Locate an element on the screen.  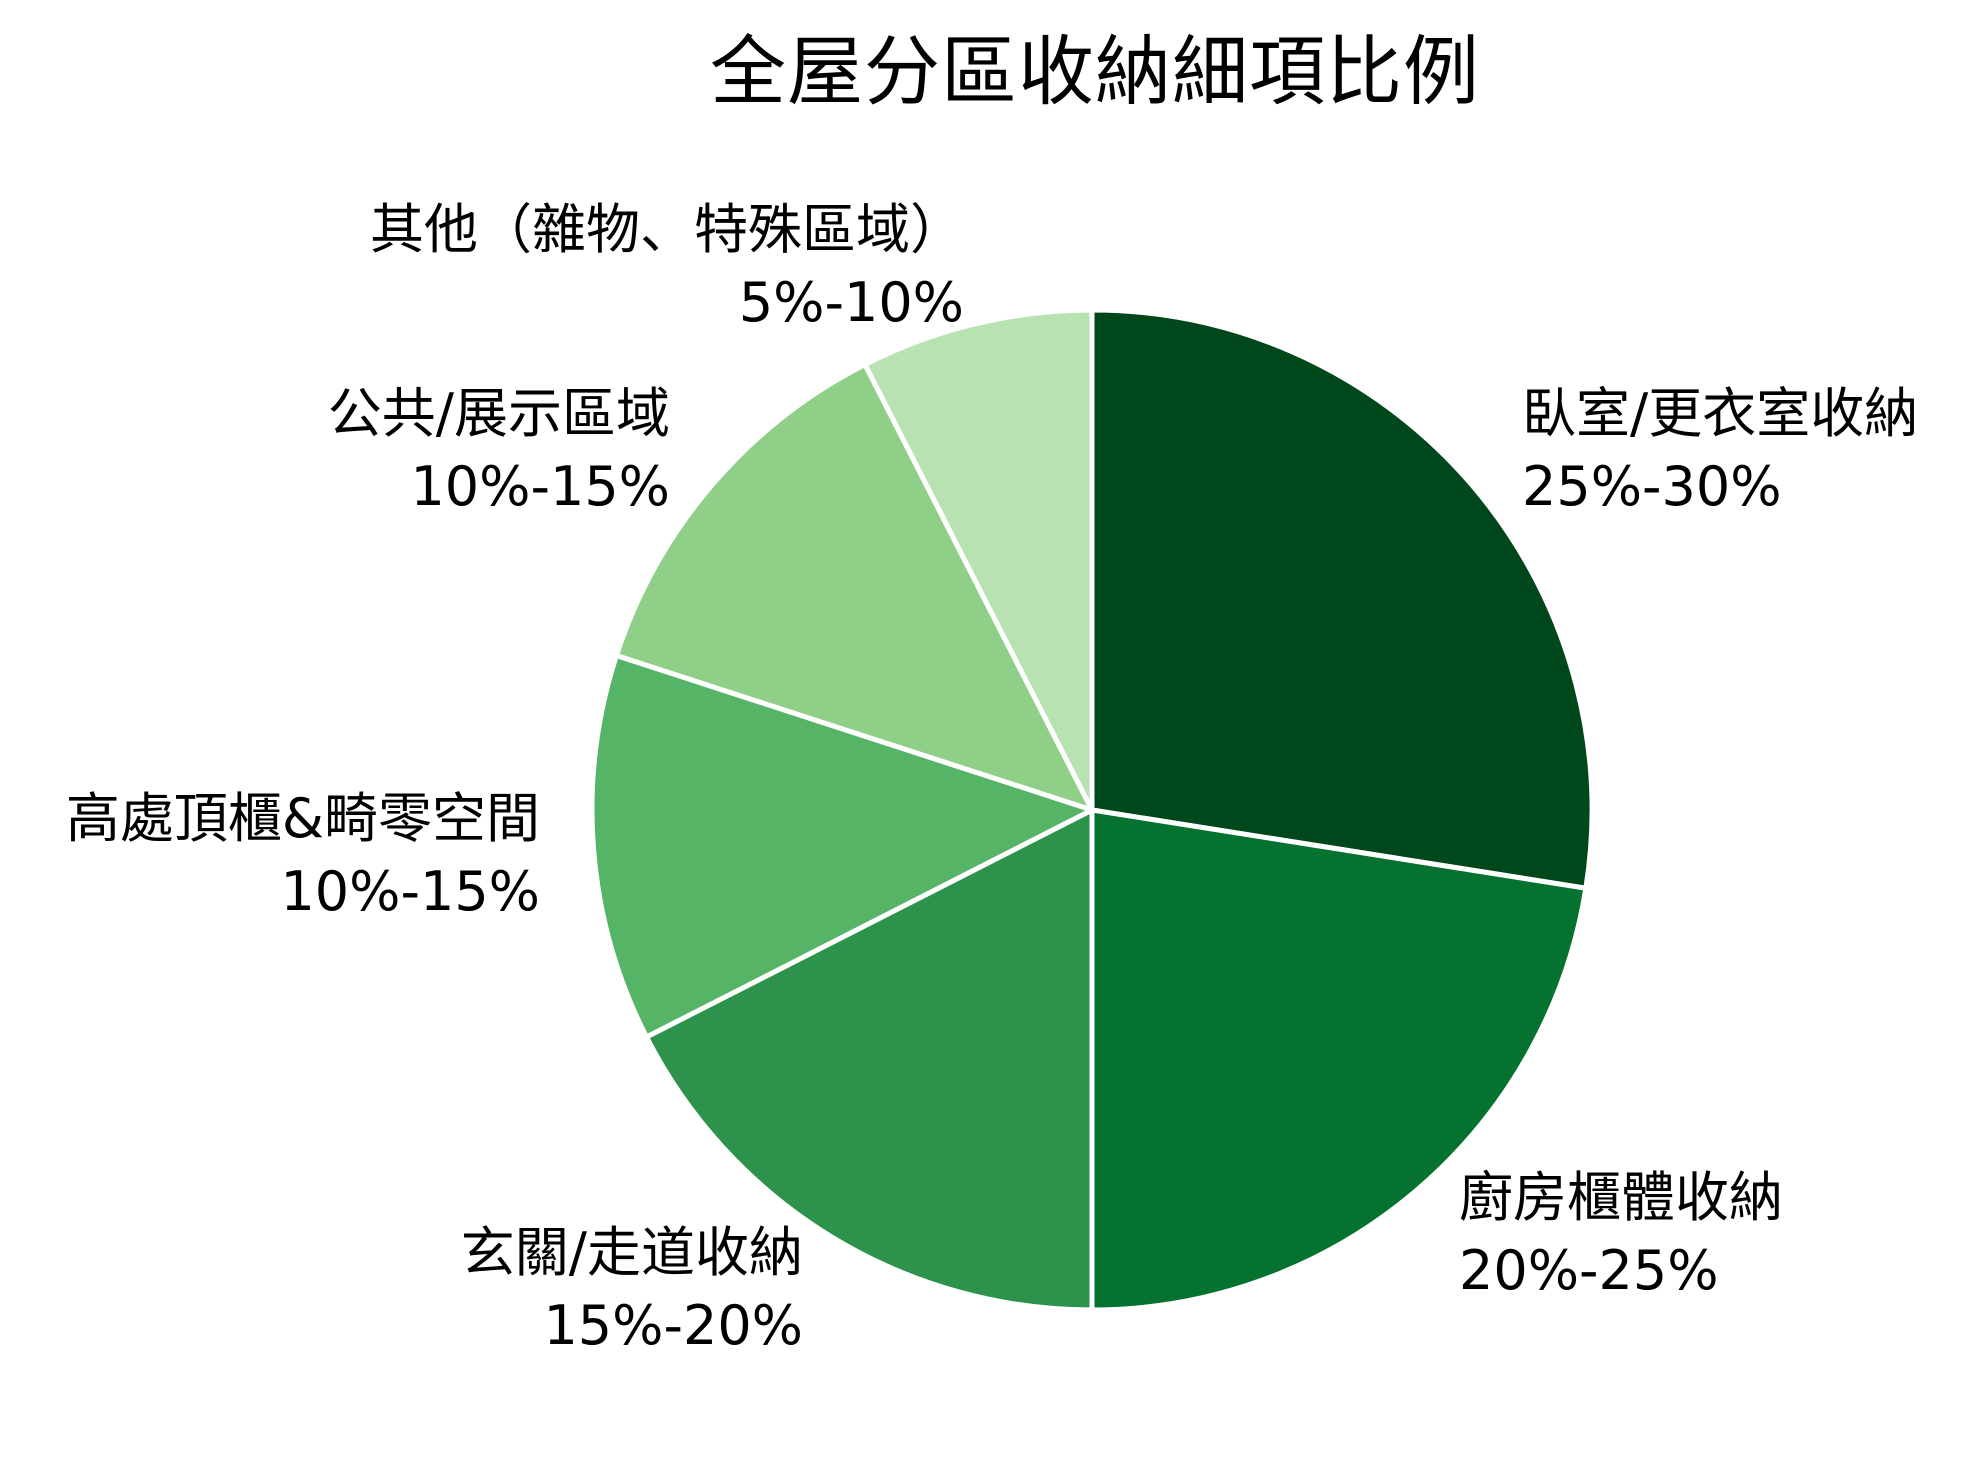
label-bedroom: 臥室/更衣室收納 25%-30% is located at coordinates (1720, 450).